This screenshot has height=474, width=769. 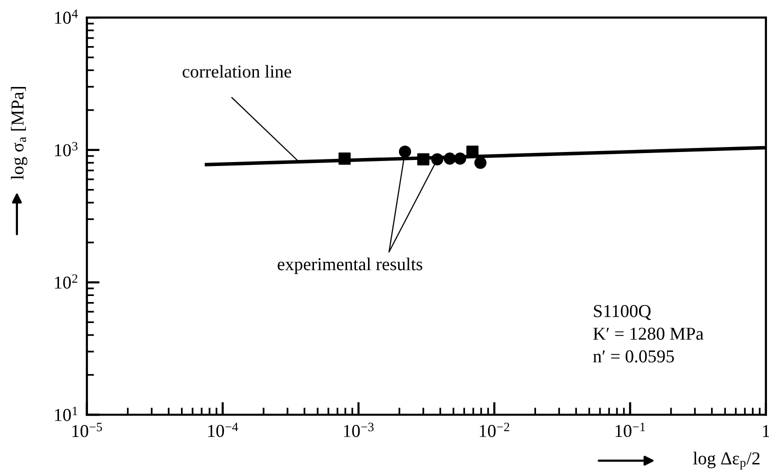 I want to click on annotation: experimental results, so click(x=350, y=266).